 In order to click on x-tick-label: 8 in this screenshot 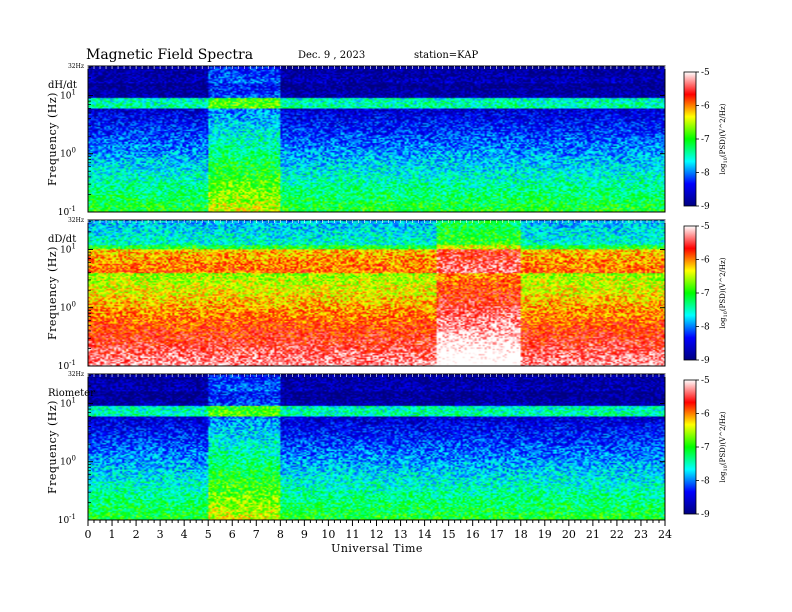, I will do `click(280, 534)`.